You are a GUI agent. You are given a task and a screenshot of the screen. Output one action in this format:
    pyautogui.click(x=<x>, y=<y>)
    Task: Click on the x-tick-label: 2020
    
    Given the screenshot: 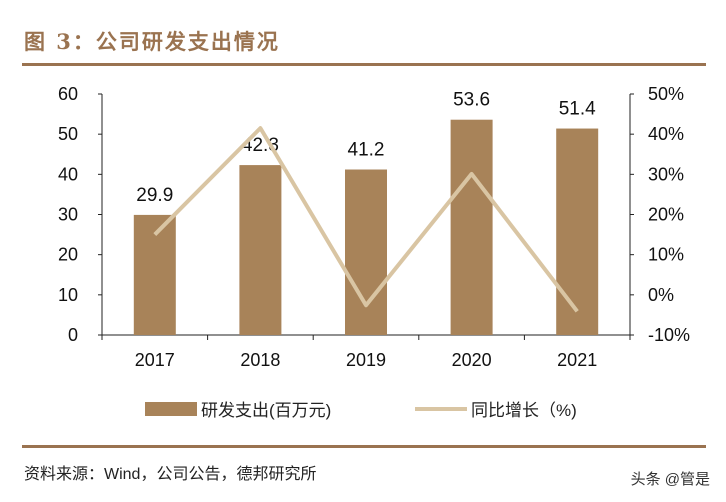 What is the action you would take?
    pyautogui.click(x=472, y=360)
    